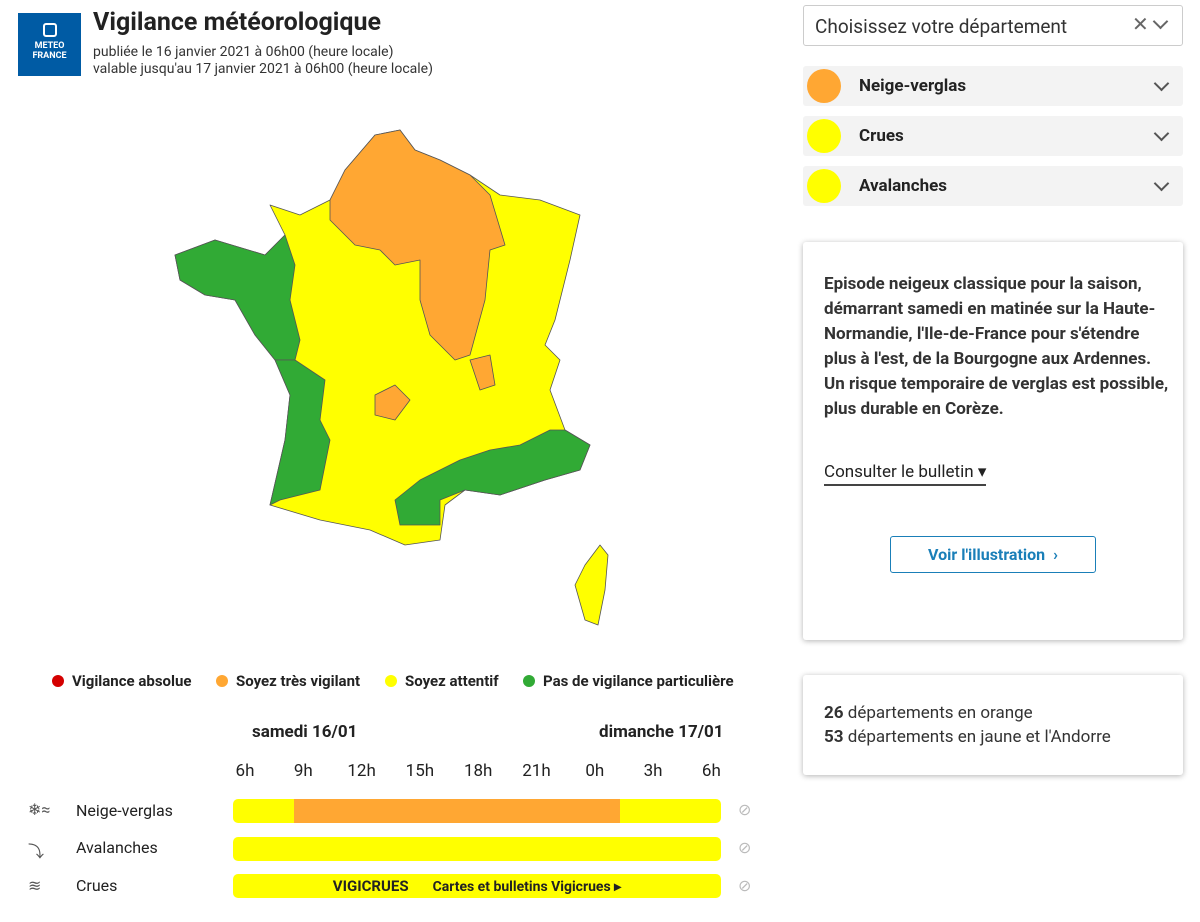 The width and height of the screenshot is (1200, 922). Describe the element at coordinates (834, 737) in the screenshot. I see `stat-count: 53` at that location.